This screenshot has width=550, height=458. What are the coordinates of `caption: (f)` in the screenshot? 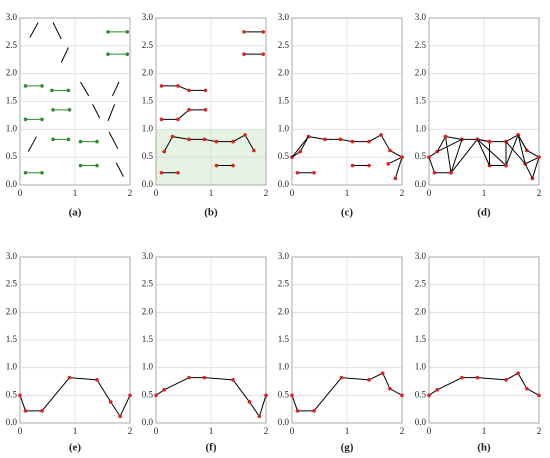 It's located at (211, 448).